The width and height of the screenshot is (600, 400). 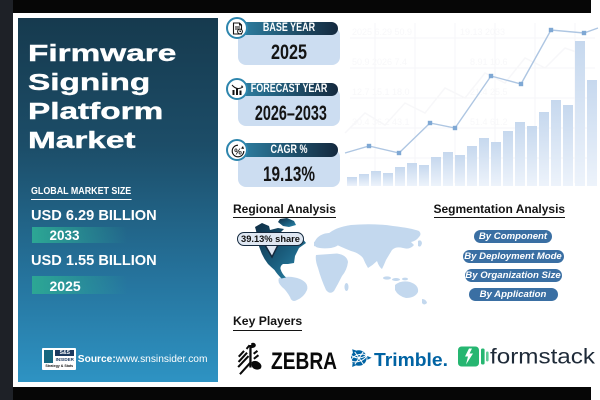 I want to click on svg-text: 8.91 10.6, so click(x=489, y=62).